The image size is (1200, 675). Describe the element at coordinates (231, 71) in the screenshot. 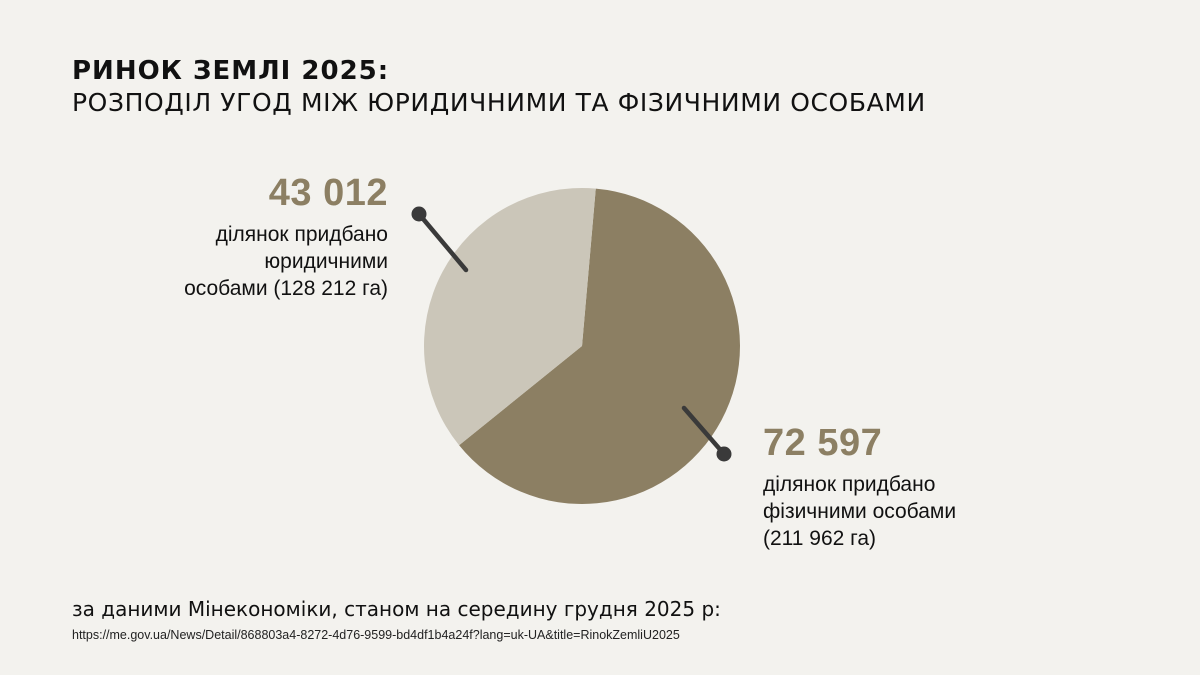

I see `chart-title: РИНОК ЗЕМЛІ 2025:` at that location.